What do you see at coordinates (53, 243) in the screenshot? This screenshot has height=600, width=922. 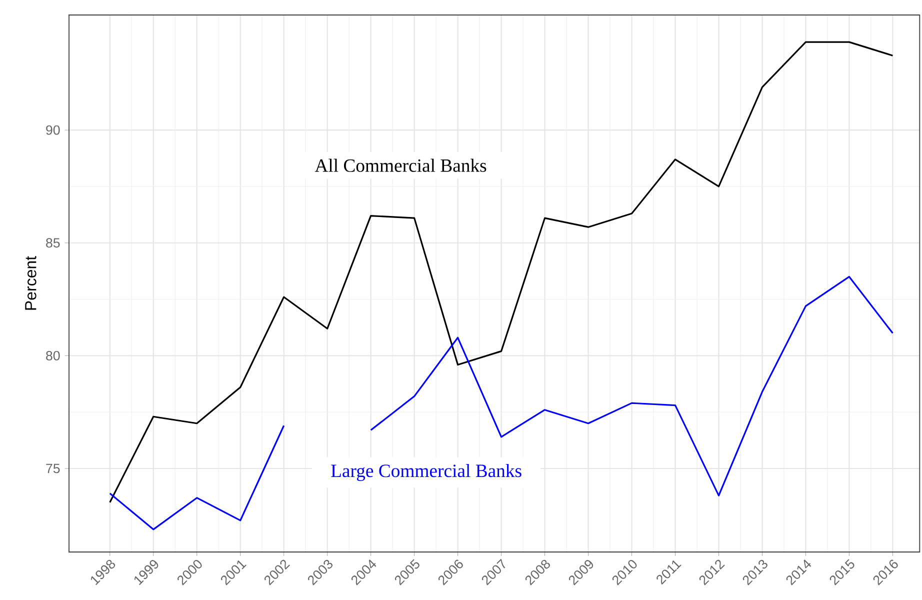 I see `y-tick-label: 85` at bounding box center [53, 243].